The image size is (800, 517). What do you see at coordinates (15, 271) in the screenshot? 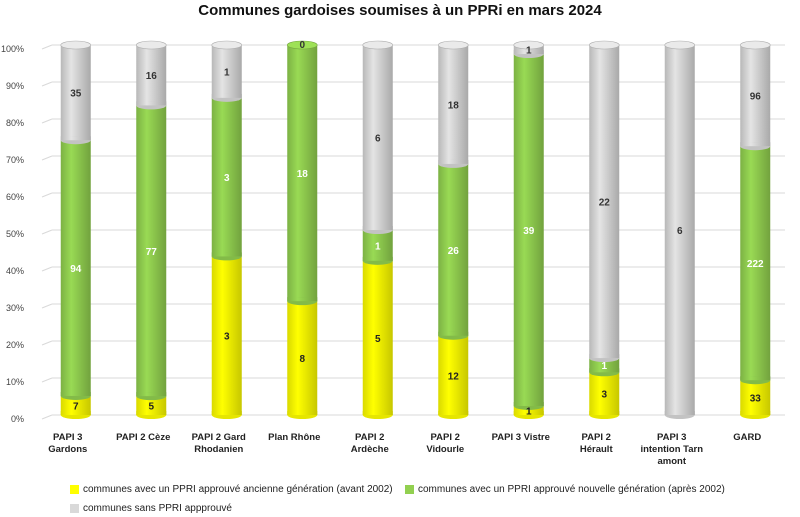
I see `y-tick-label: 40%` at bounding box center [15, 271].